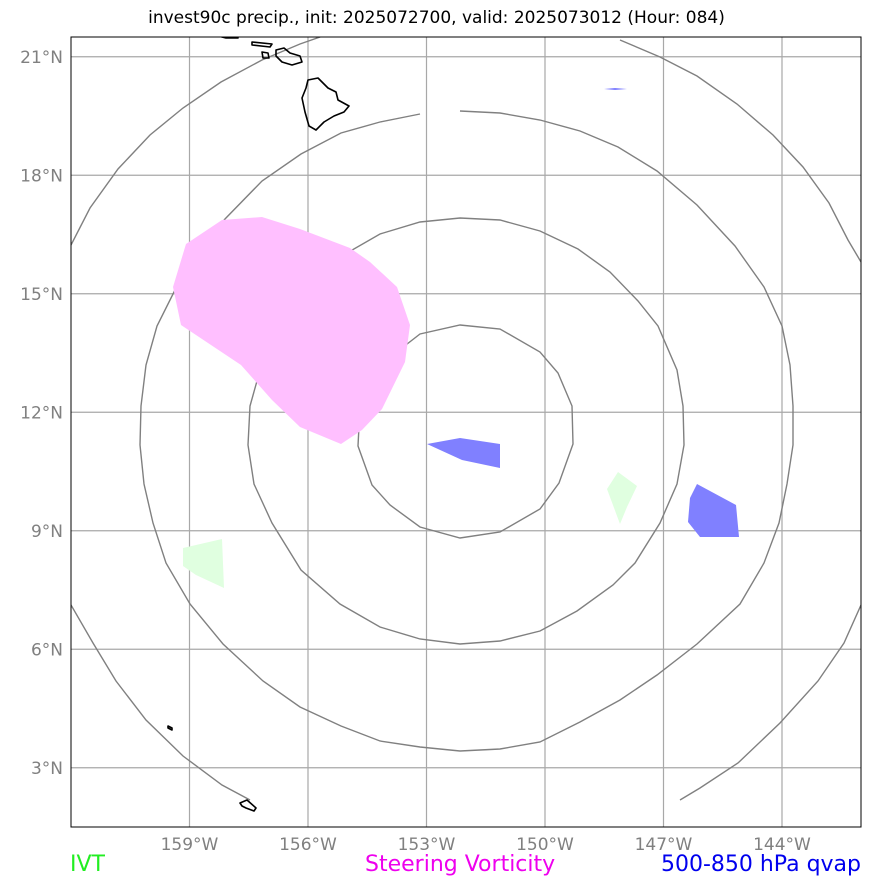  What do you see at coordinates (622, 498) in the screenshot?
I see `ivt-region-east` at bounding box center [622, 498].